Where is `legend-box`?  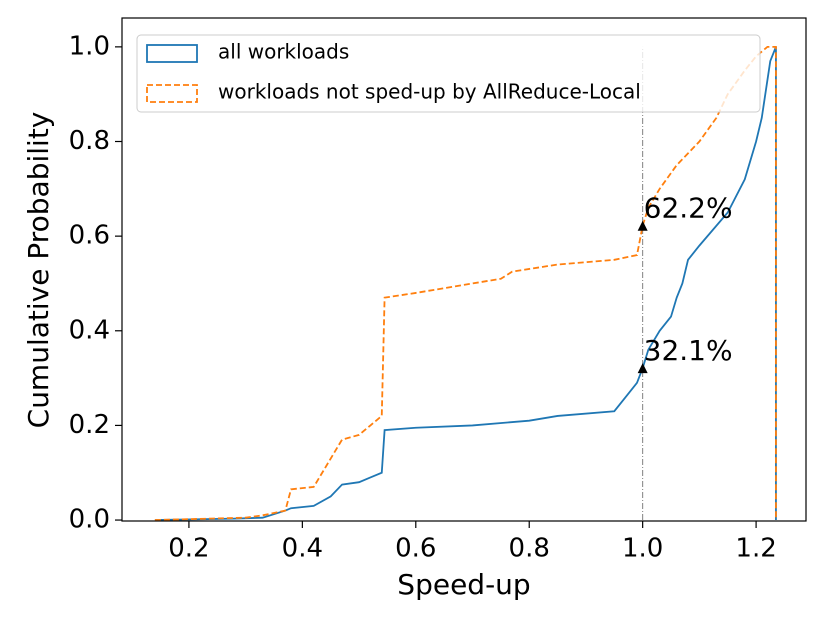 legend-box is located at coordinates (448, 73).